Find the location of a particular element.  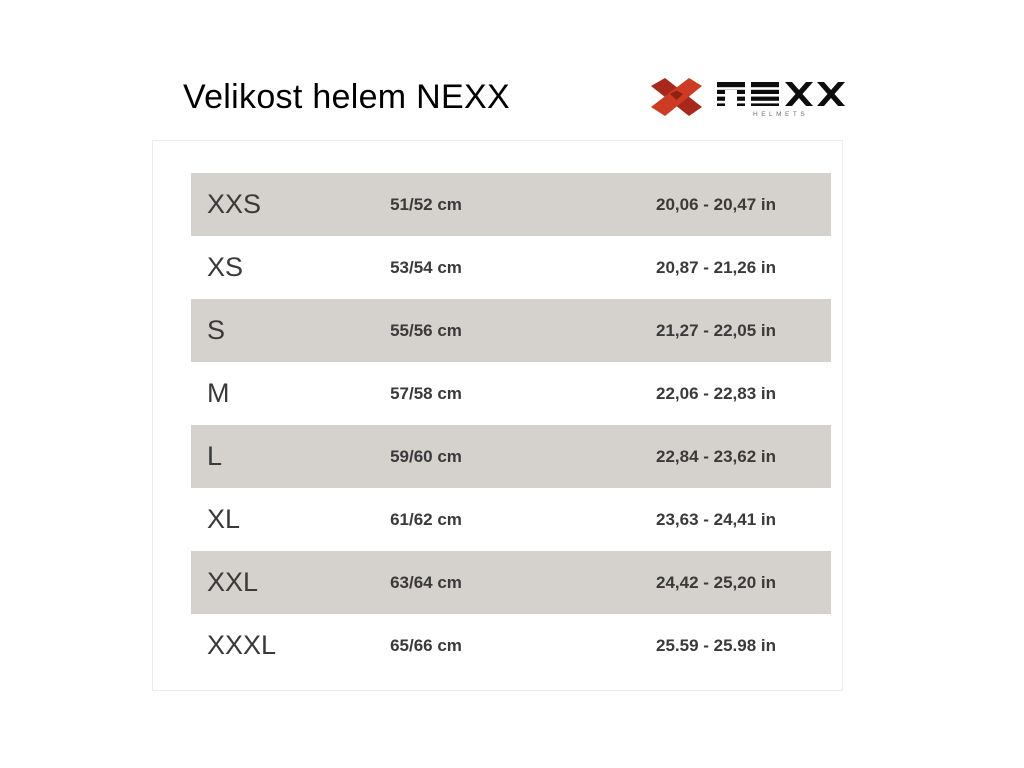

table-row: XL 61/62 cm 23,63 - 24,41 in is located at coordinates (511, 519).